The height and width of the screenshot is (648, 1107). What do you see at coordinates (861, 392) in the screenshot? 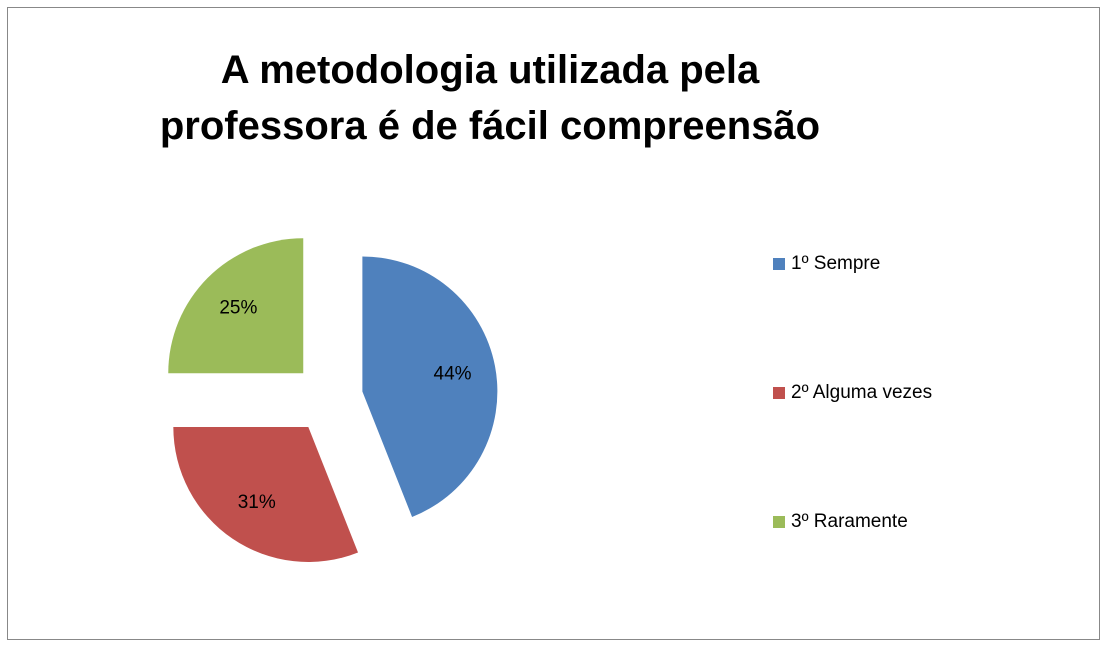
I see `legend-label: 2º Alguma vezes` at bounding box center [861, 392].